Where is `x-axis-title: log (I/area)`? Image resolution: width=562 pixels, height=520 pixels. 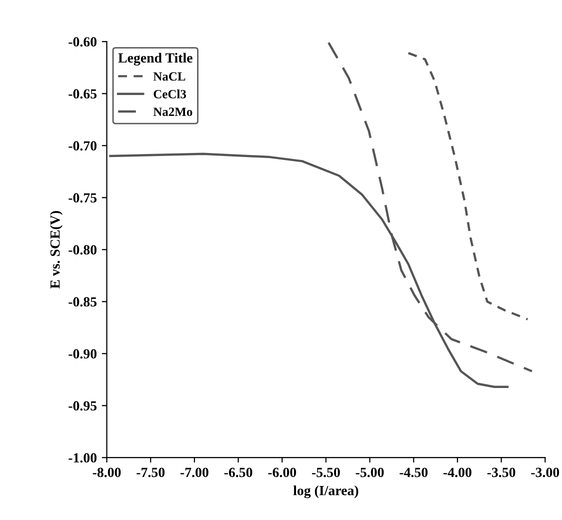 x-axis-title: log (I/area) is located at coordinates (325, 491).